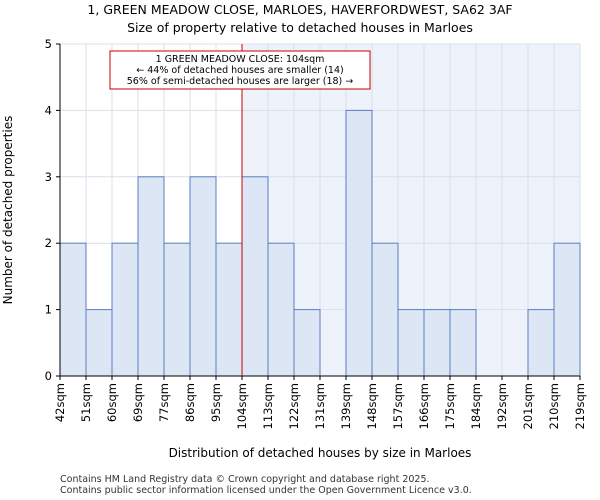  Describe the element at coordinates (60, 402) in the screenshot. I see `x-tick-label: 42sqm` at that location.